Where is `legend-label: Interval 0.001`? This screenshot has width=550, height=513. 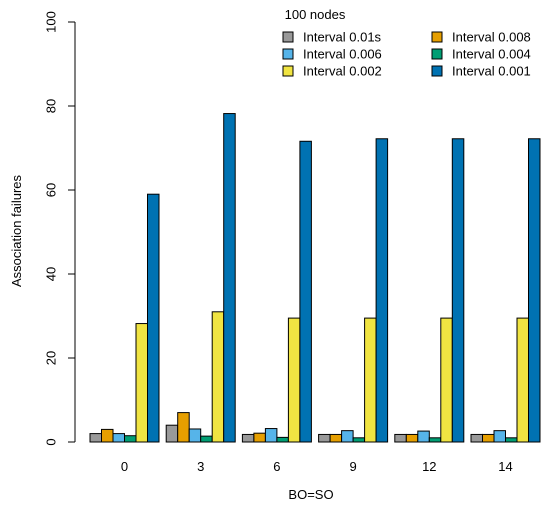
legend-label: Interval 0.001 is located at coordinates (491, 71).